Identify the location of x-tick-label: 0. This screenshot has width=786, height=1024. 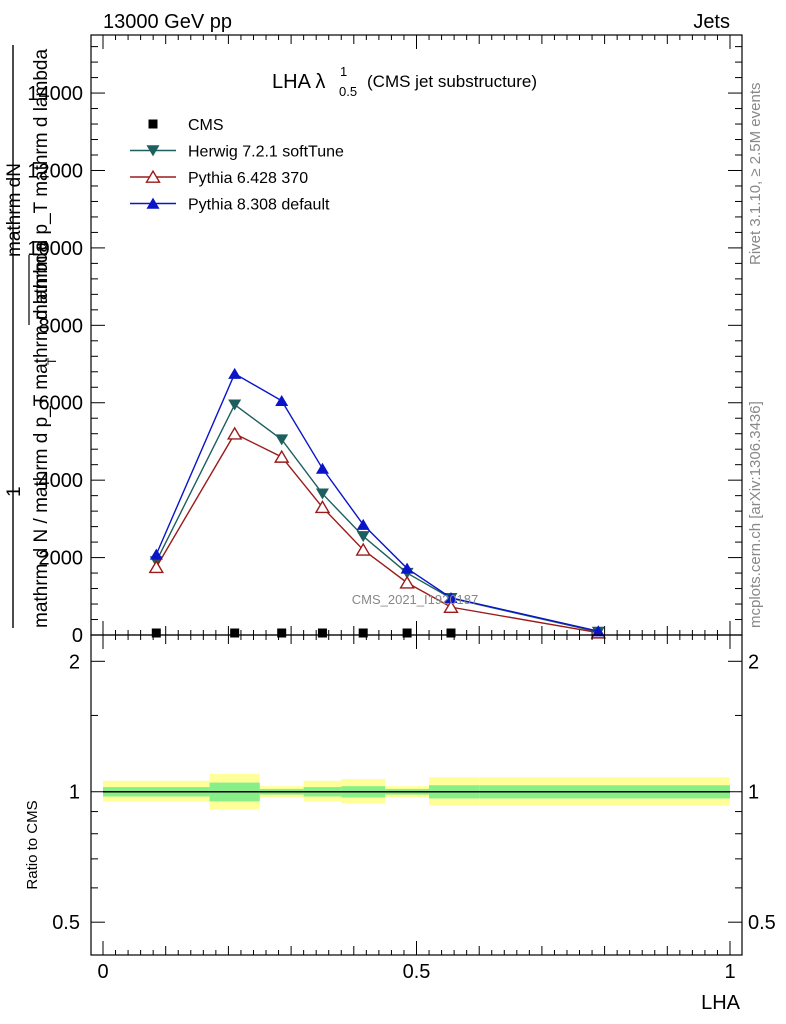
(102, 972).